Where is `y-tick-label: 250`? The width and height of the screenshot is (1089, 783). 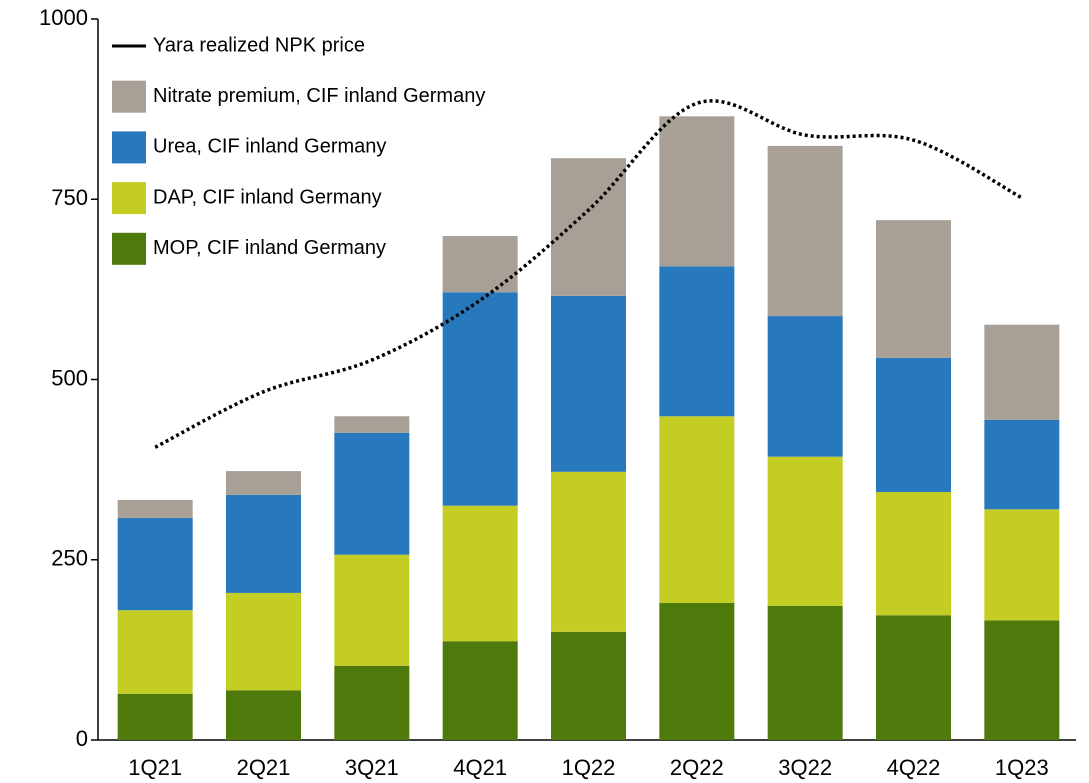
y-tick-label: 250 is located at coordinates (69, 558).